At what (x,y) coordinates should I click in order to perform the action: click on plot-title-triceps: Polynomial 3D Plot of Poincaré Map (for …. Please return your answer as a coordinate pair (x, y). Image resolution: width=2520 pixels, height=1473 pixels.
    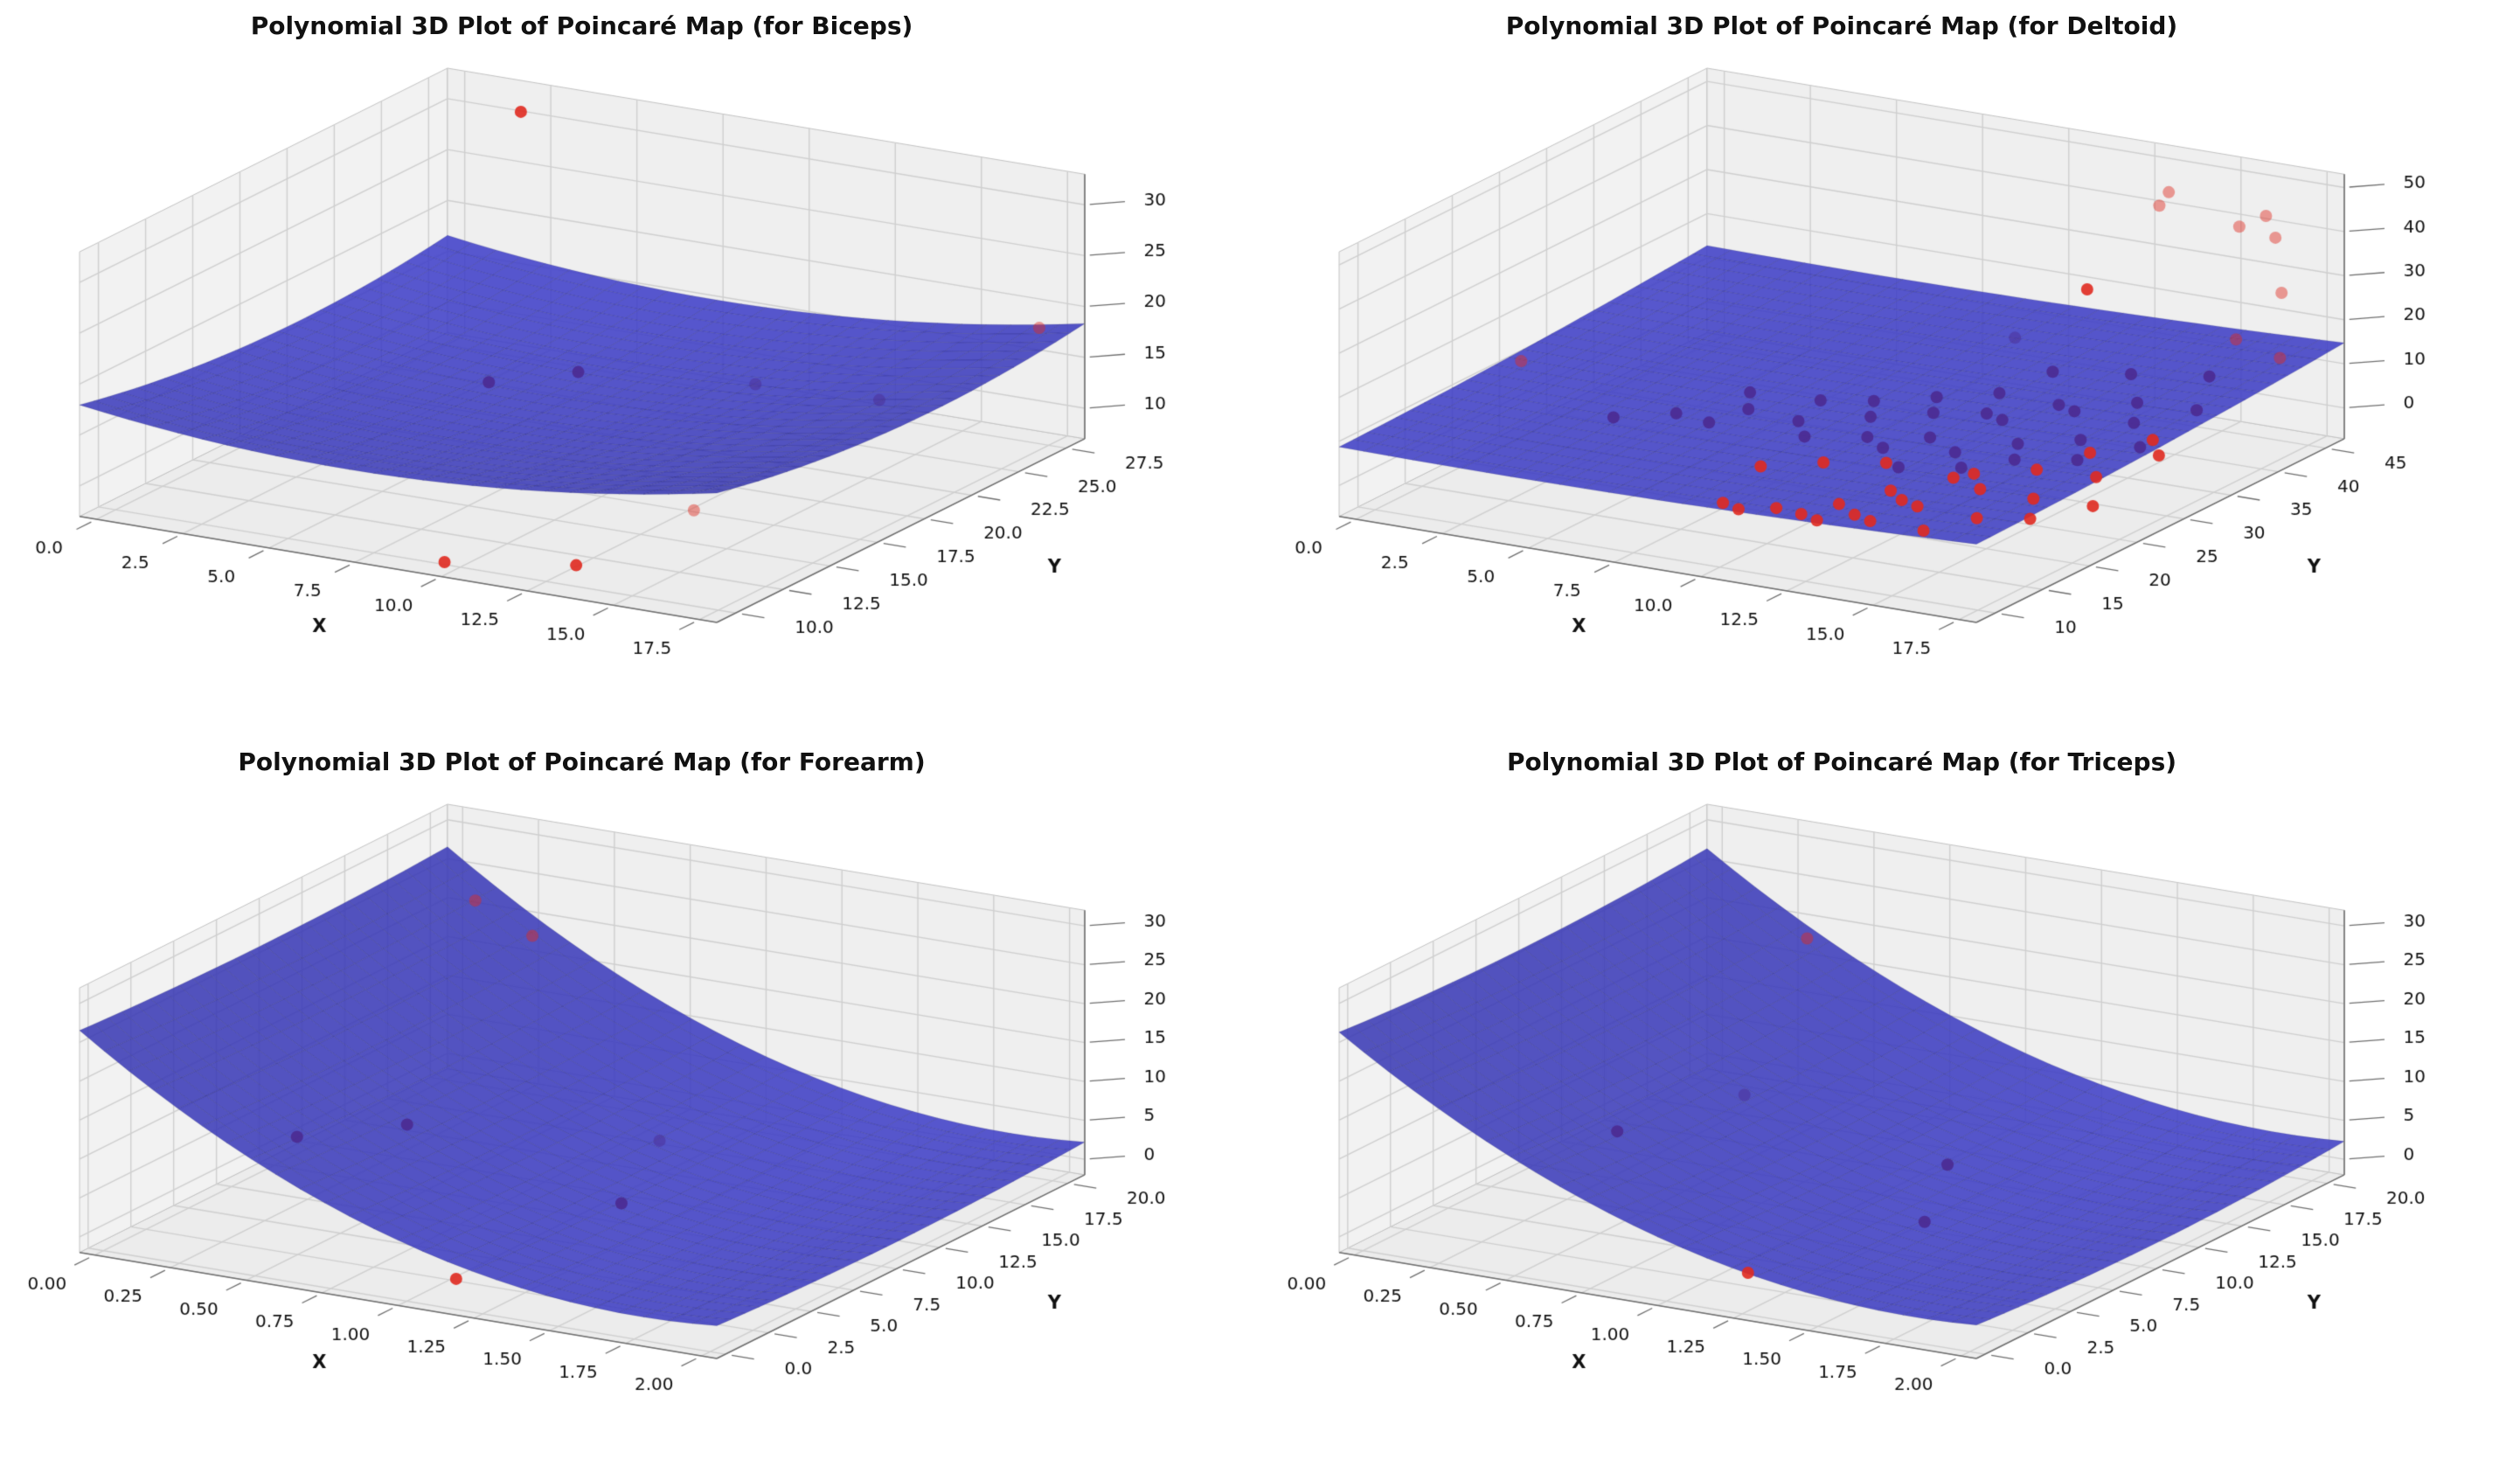
    Looking at the image, I should click on (1841, 761).